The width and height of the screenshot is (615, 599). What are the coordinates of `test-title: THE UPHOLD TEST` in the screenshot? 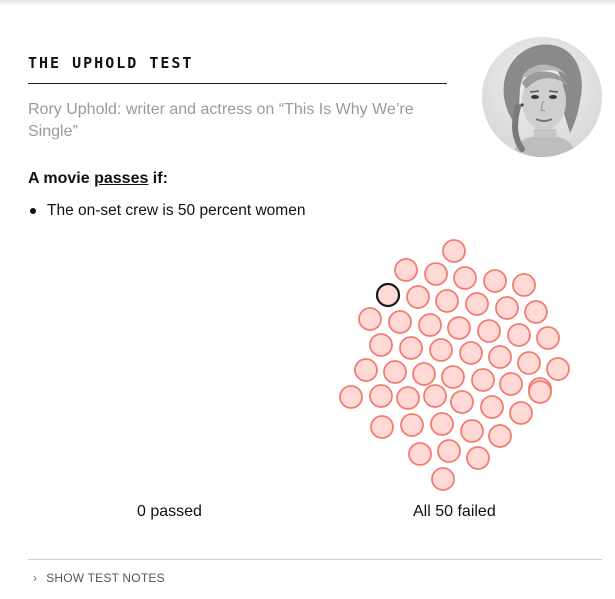 It's located at (111, 63).